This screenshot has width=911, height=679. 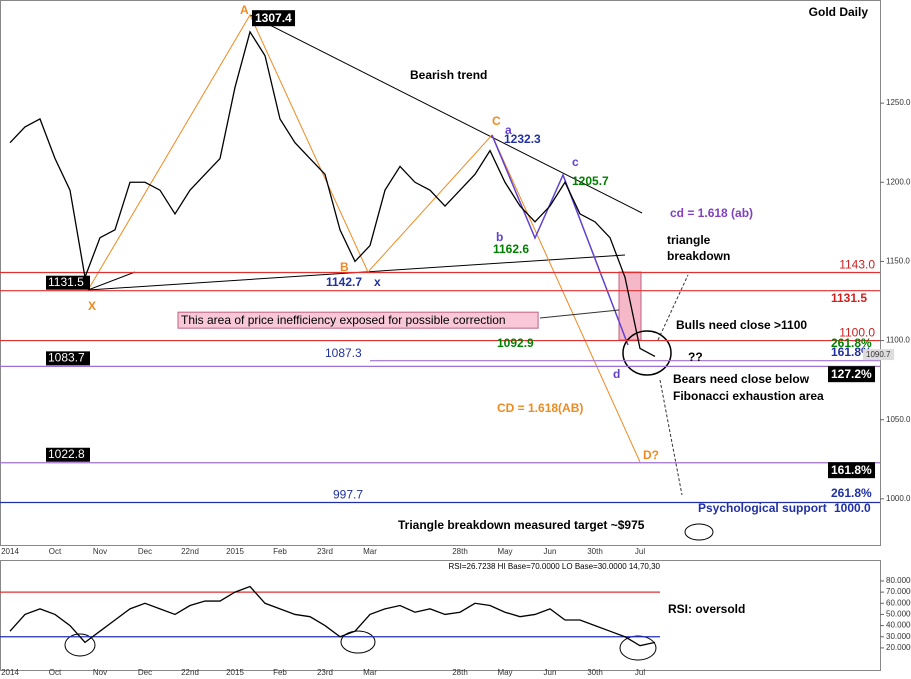 What do you see at coordinates (515, 343) in the screenshot?
I see `annotation: 1092.9` at bounding box center [515, 343].